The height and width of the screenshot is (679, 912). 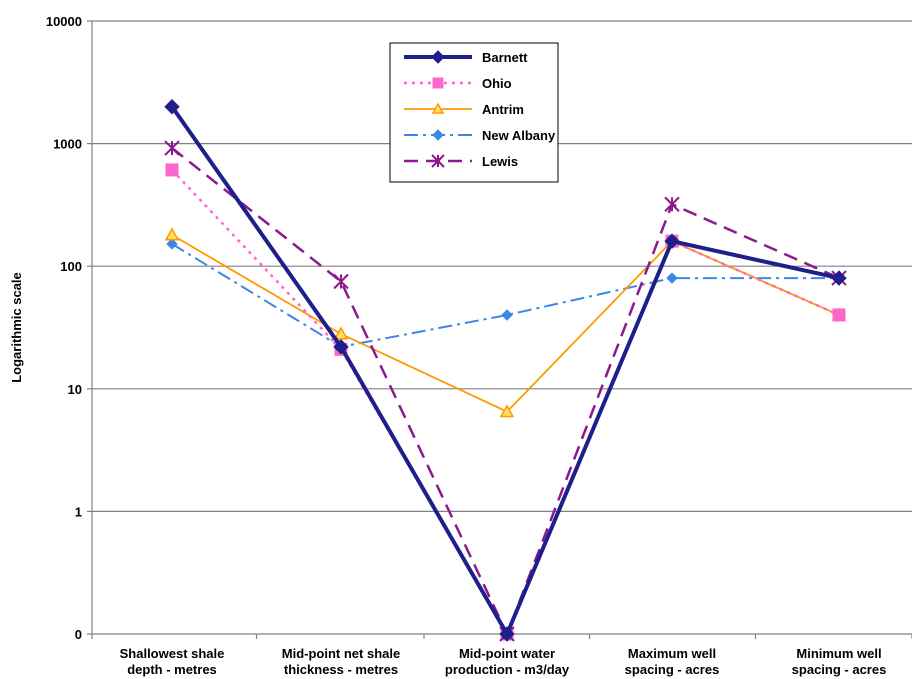 I want to click on x-category-label-line: depth - metres, so click(x=172, y=669).